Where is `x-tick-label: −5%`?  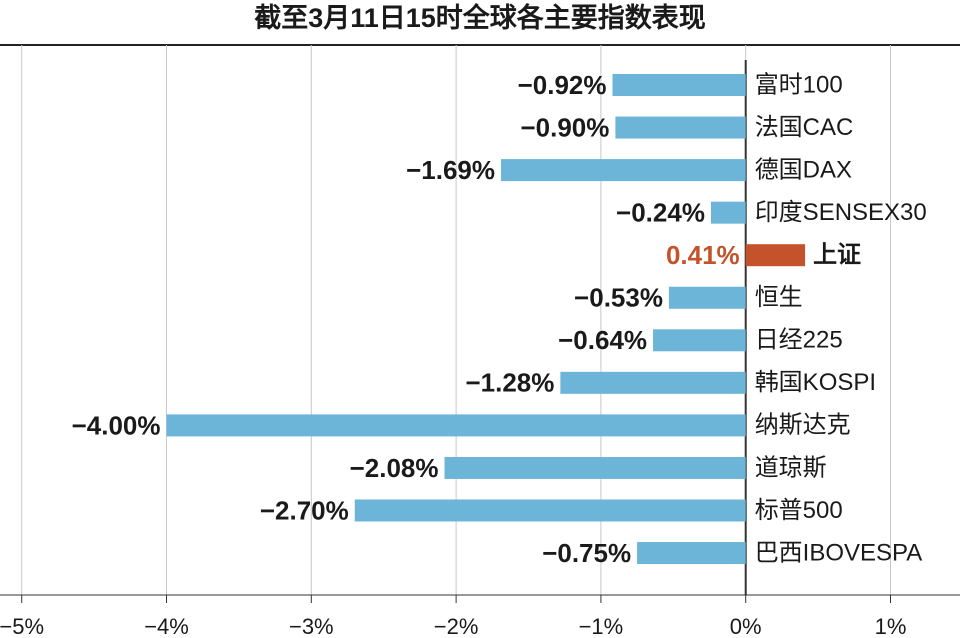
x-tick-label: −5% is located at coordinates (22, 626).